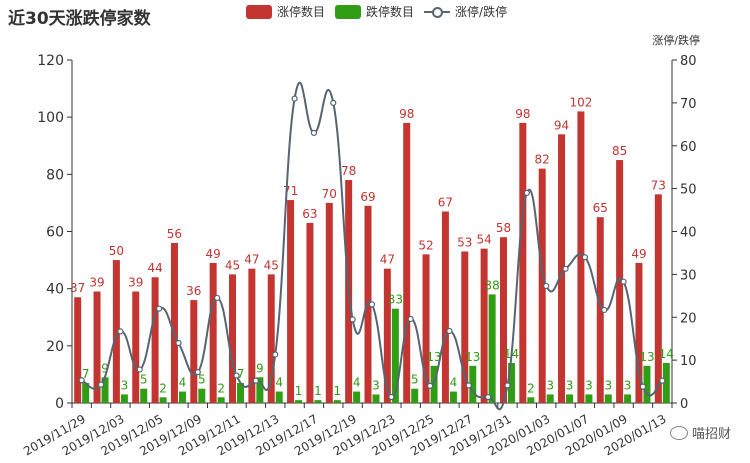 The image size is (750, 463). Describe the element at coordinates (465, 11) in the screenshot. I see `legend-item-ratio: 涨停/跌停` at that location.